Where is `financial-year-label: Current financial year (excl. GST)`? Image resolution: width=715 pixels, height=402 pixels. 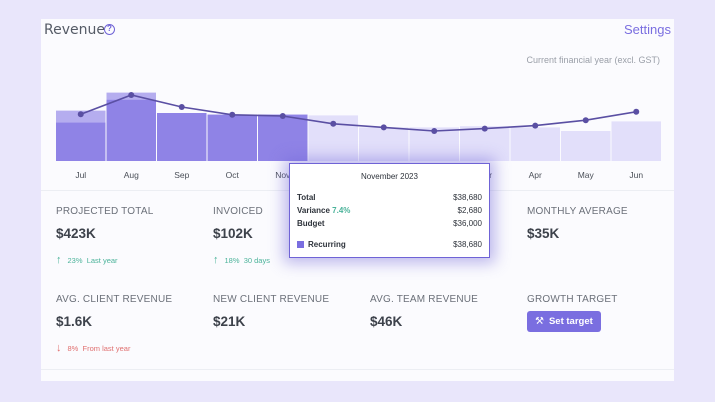
financial-year-label: Current financial year (excl. GST) is located at coordinates (593, 60).